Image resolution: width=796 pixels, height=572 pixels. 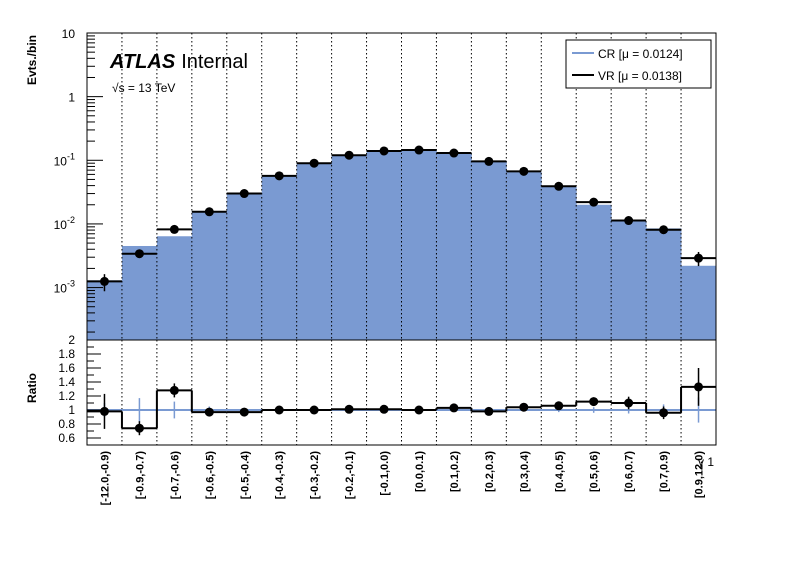 What do you see at coordinates (245, 475) in the screenshot?
I see `x-category-label: [-0.5,-0.4)` at bounding box center [245, 475].